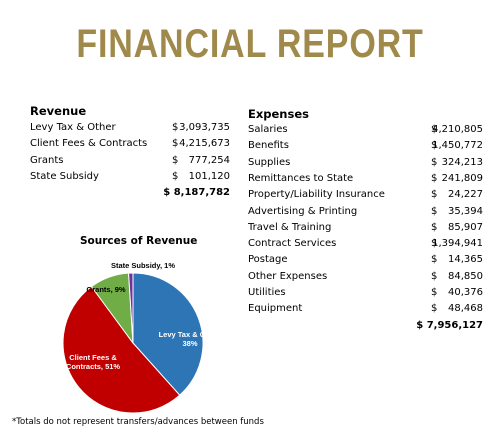 This screenshot has width=500, height=448. Describe the element at coordinates (209, 176) in the screenshot. I see `row-amount: 101,120` at that location.